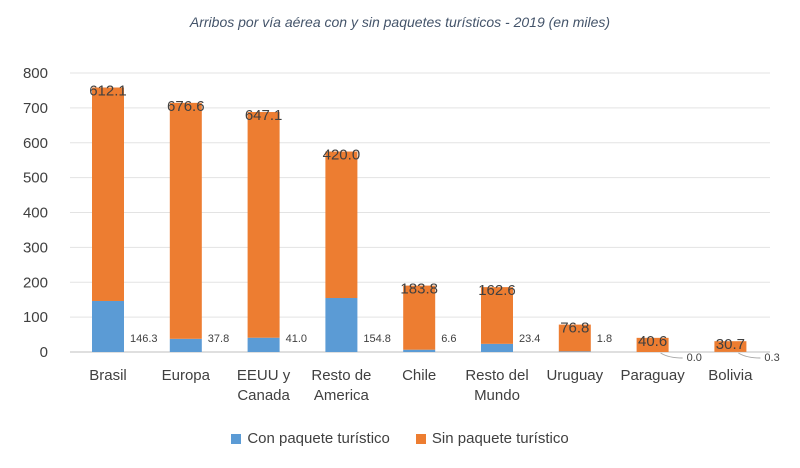 The image size is (800, 468). I want to click on data-label-con: 6.6, so click(448, 339).